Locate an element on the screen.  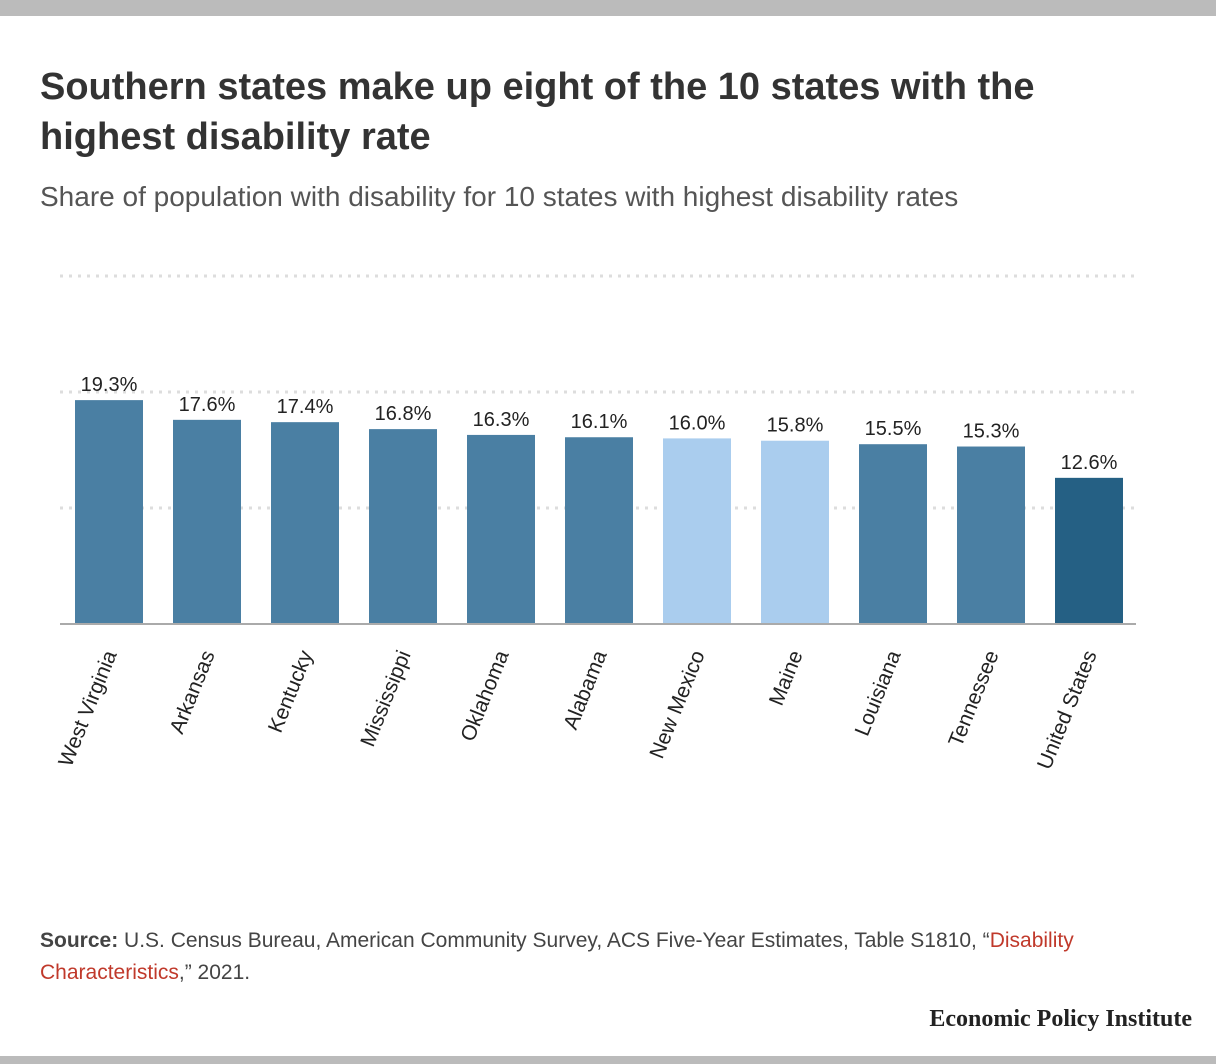
x-tick-label: Louisiana is located at coordinates (878, 693).